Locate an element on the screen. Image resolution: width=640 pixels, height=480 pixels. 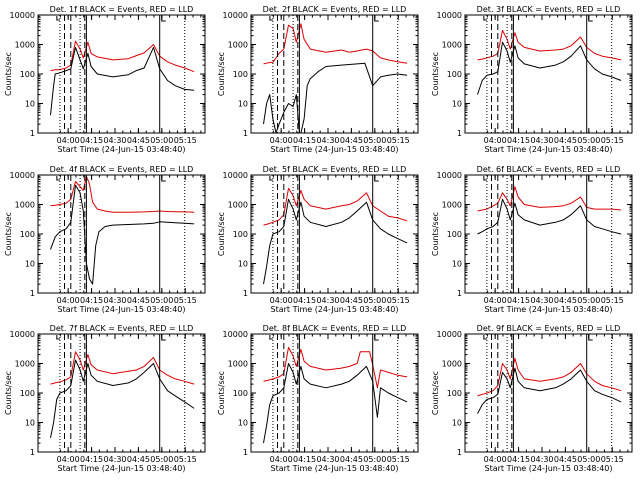
panel-title: Det. 1f BLACK = Events, RED = LLD is located at coordinates (122, 9).